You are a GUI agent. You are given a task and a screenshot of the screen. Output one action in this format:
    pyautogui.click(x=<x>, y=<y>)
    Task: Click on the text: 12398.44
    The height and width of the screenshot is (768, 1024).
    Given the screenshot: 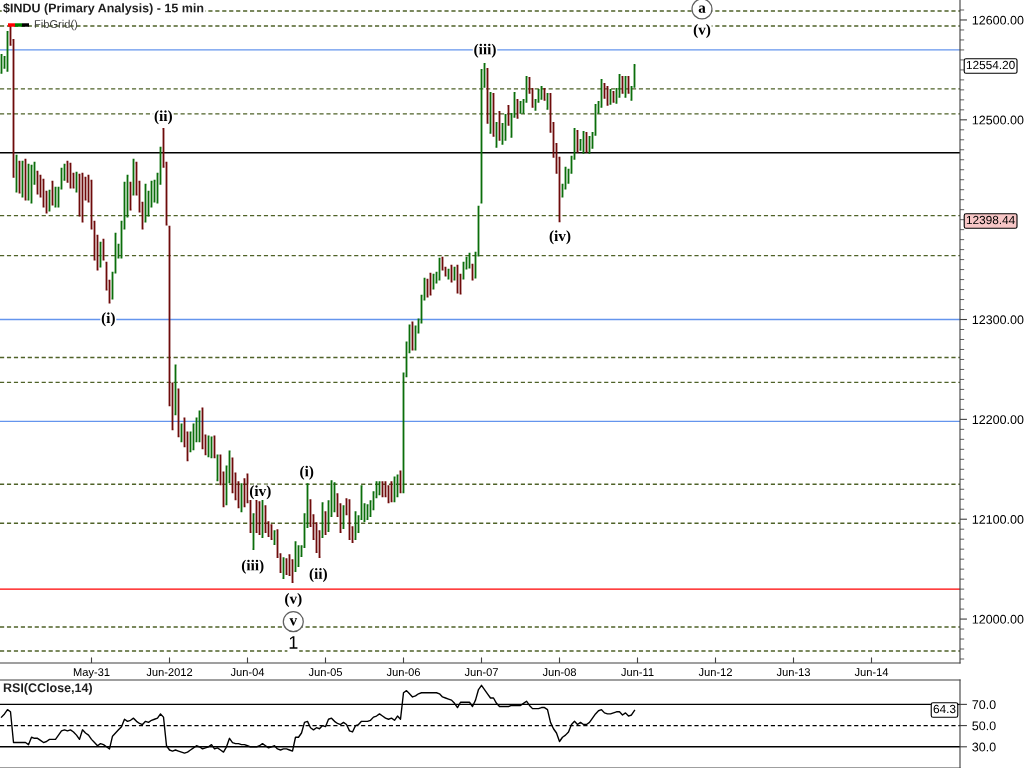 What is the action you would take?
    pyautogui.click(x=990, y=220)
    